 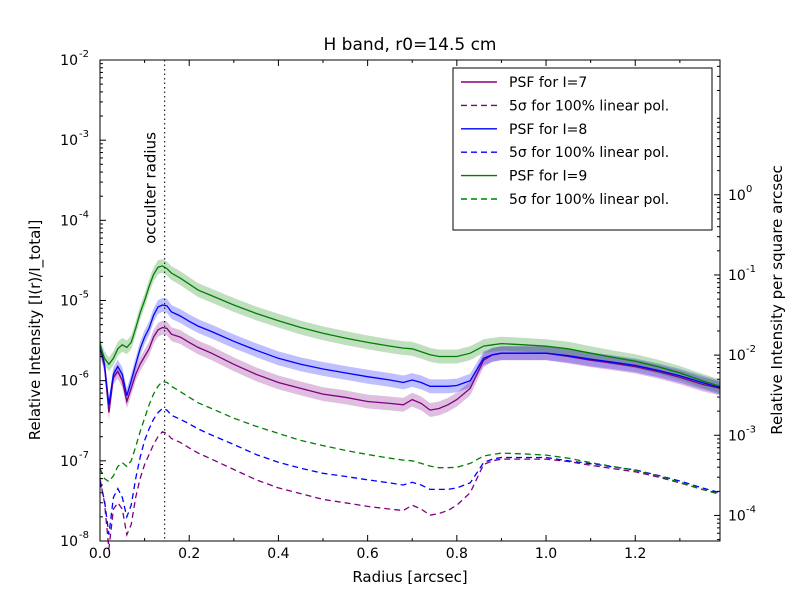 What do you see at coordinates (84, 214) in the screenshot?
I see `y-tick-exponent: -4` at bounding box center [84, 214].